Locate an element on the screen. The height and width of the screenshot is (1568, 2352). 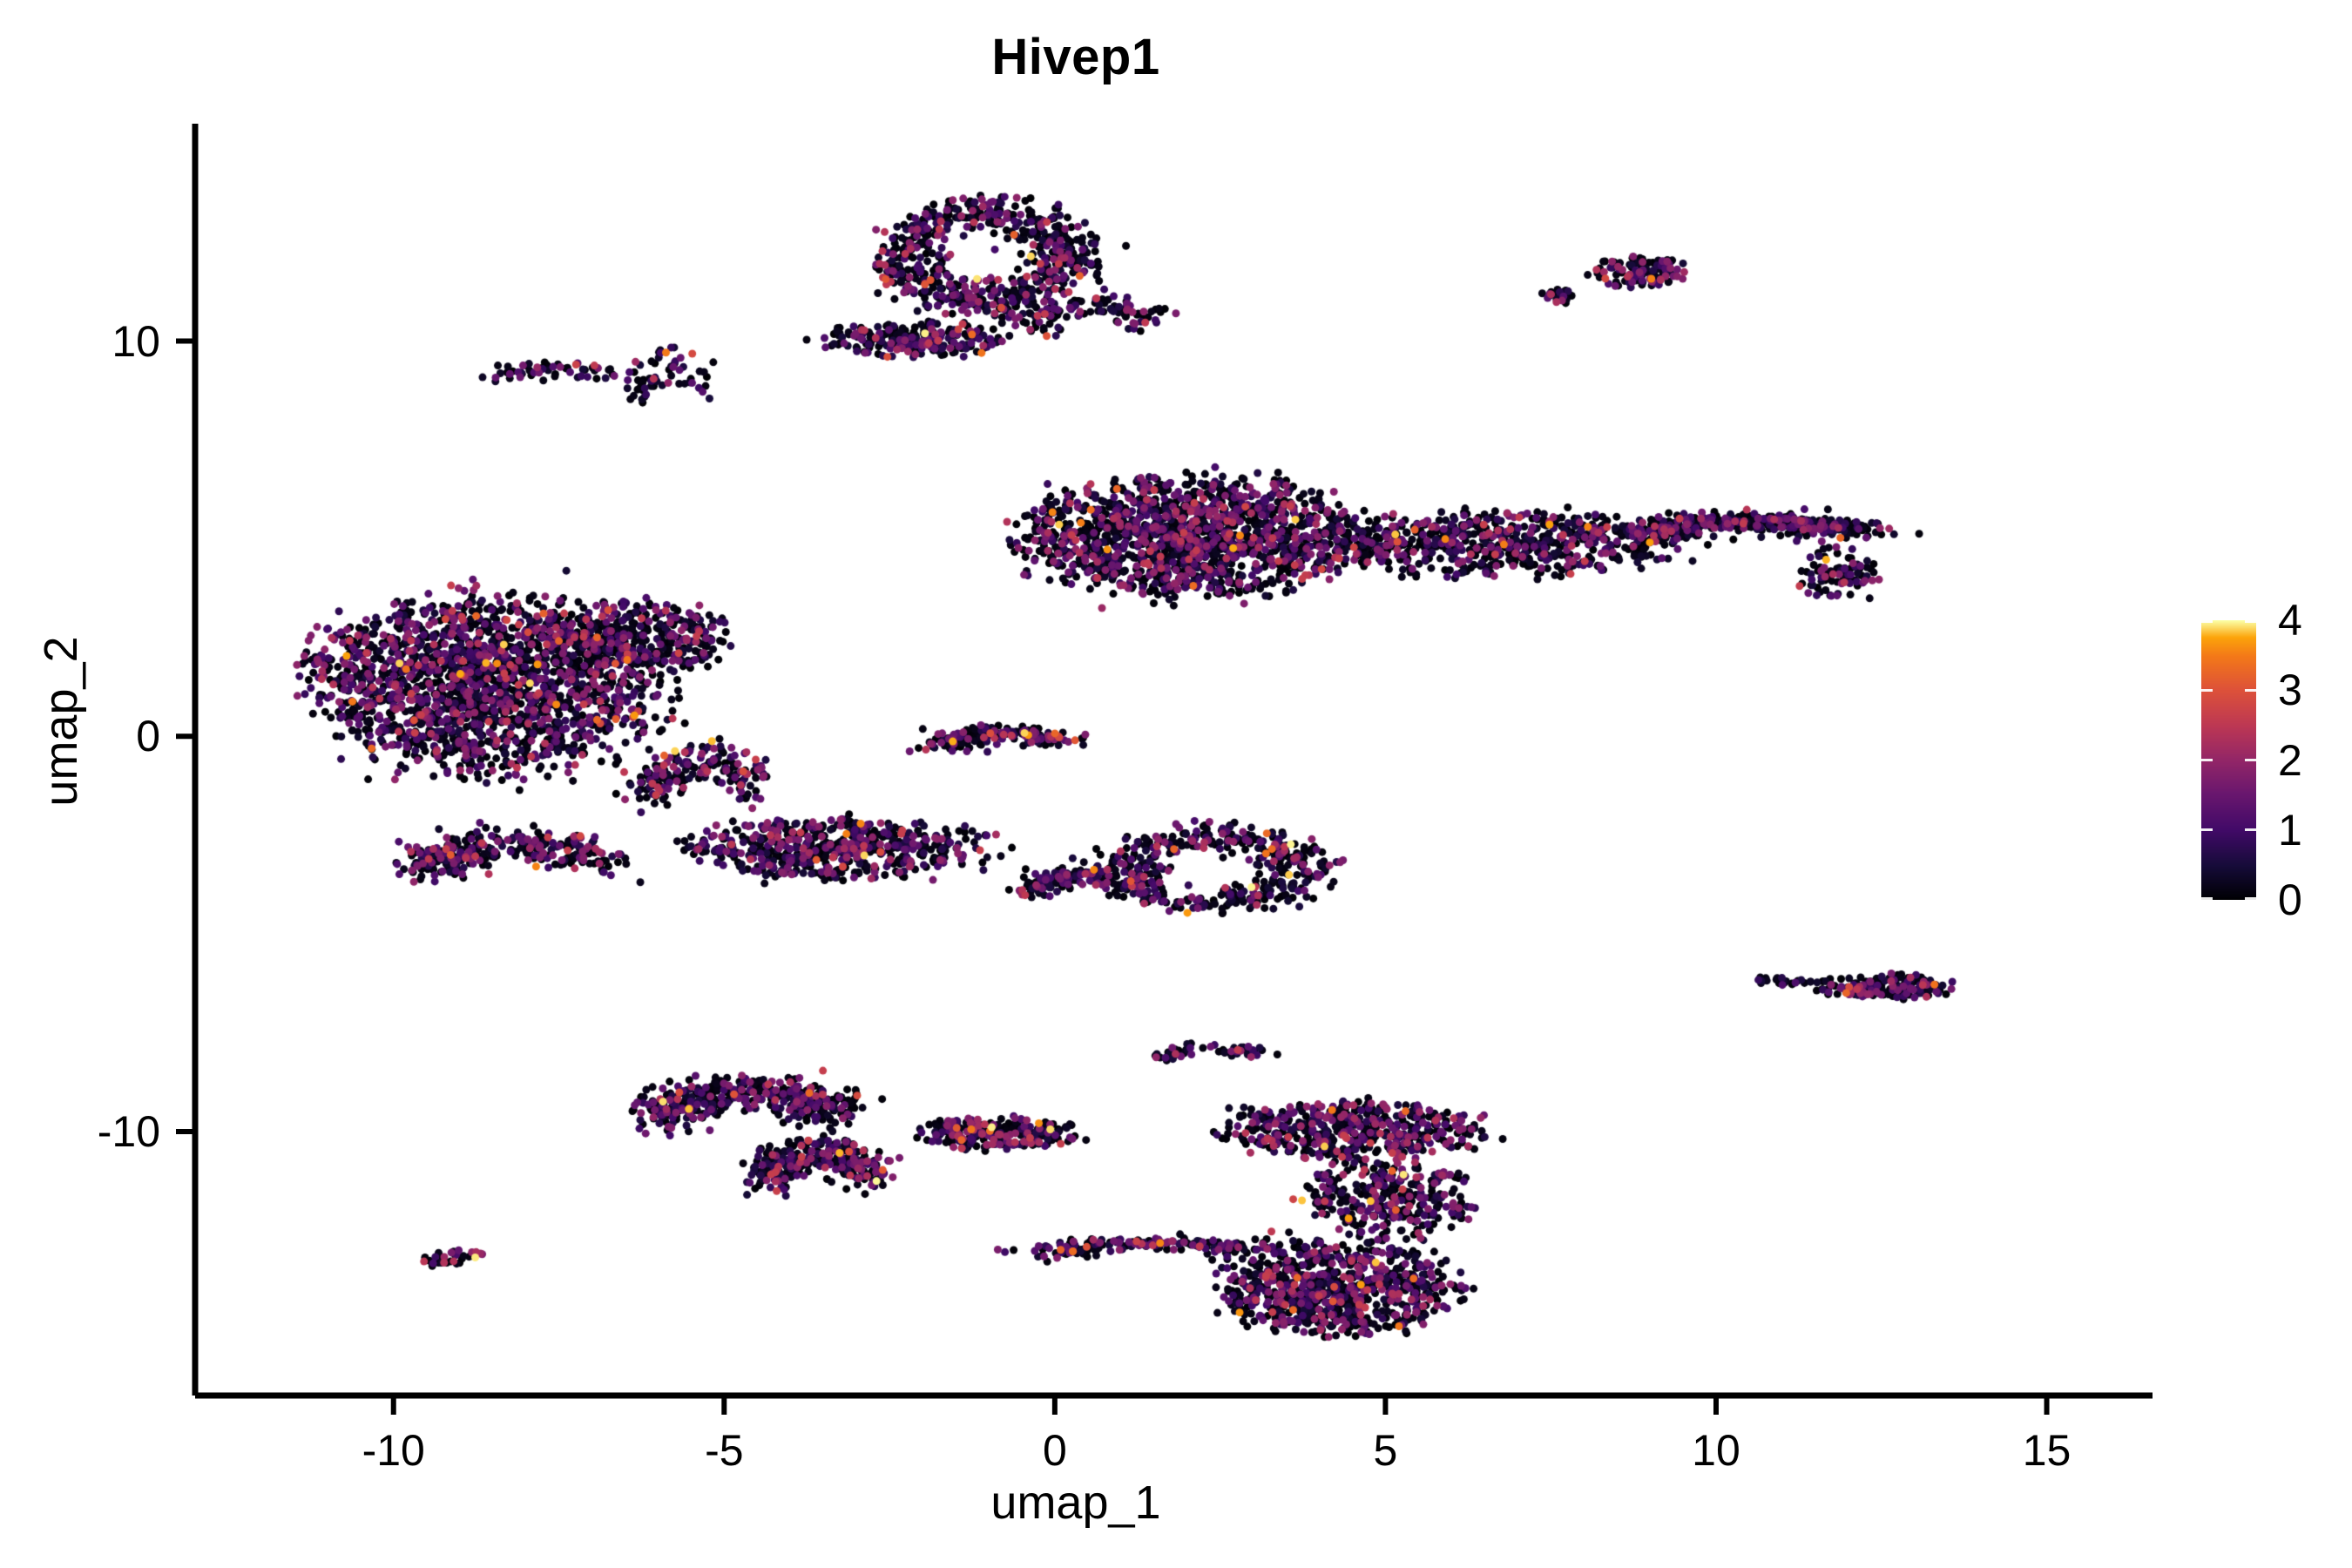
colorbar-tick-label: 3 is located at coordinates (2290, 690).